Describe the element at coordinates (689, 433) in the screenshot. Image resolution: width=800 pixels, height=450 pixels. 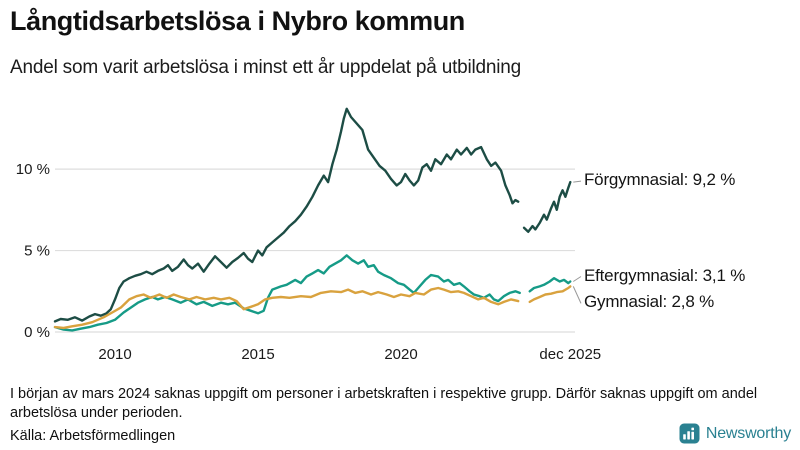
I see `newsworthy-icon` at that location.